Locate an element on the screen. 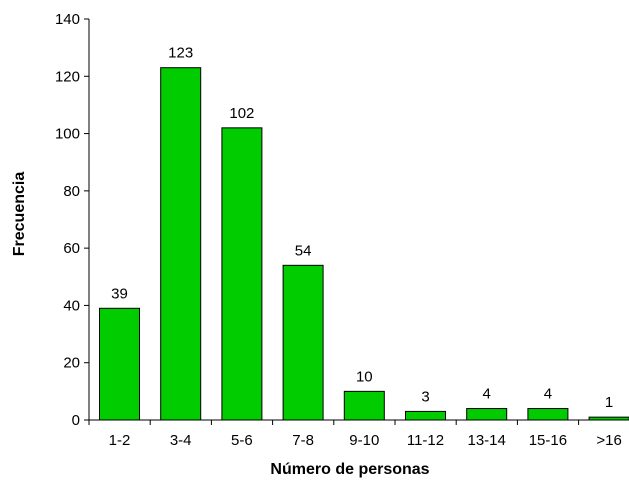 This screenshot has width=629, height=486. x-tick-label: 1-2 is located at coordinates (120, 440).